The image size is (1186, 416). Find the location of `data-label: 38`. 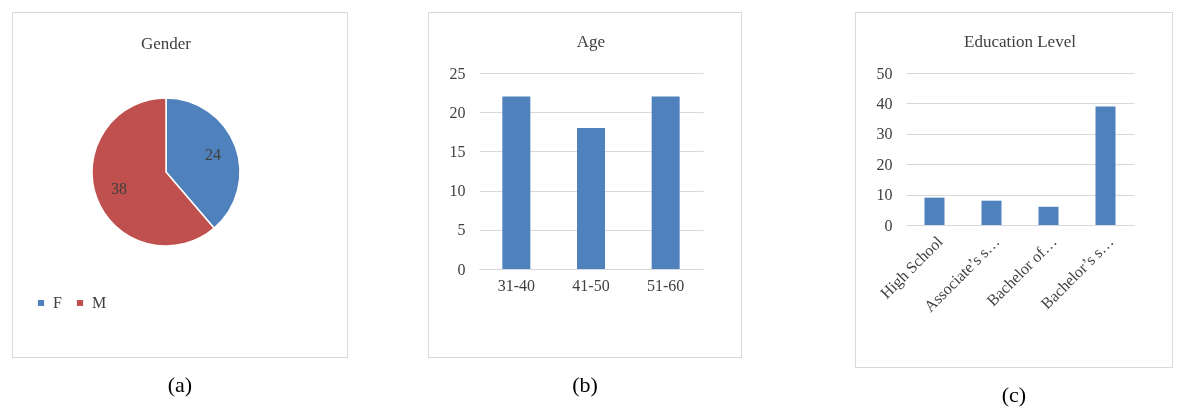

data-label: 38 is located at coordinates (119, 189).